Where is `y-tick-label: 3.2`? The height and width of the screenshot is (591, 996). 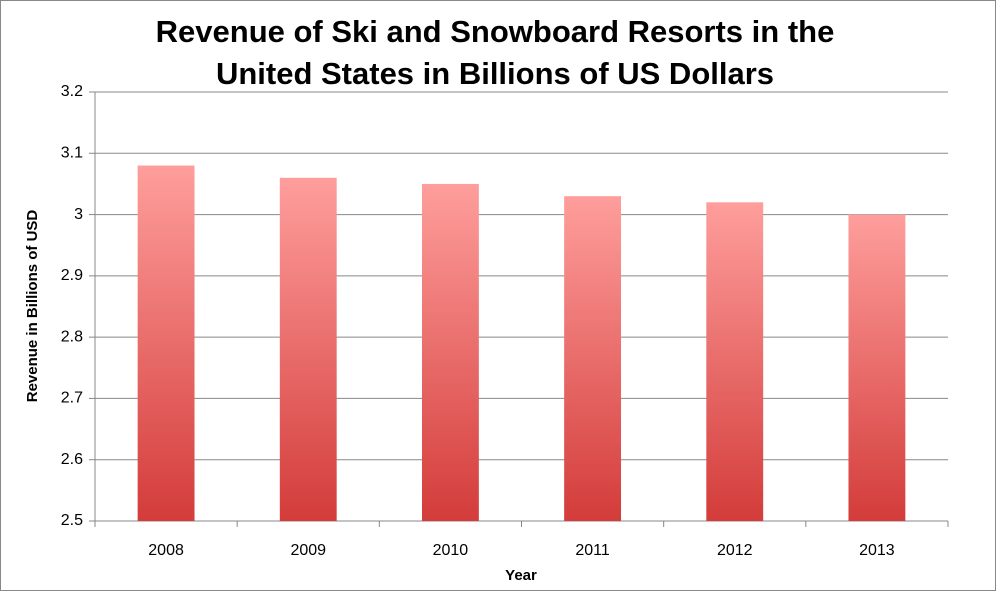 y-tick-label: 3.2 is located at coordinates (72, 91).